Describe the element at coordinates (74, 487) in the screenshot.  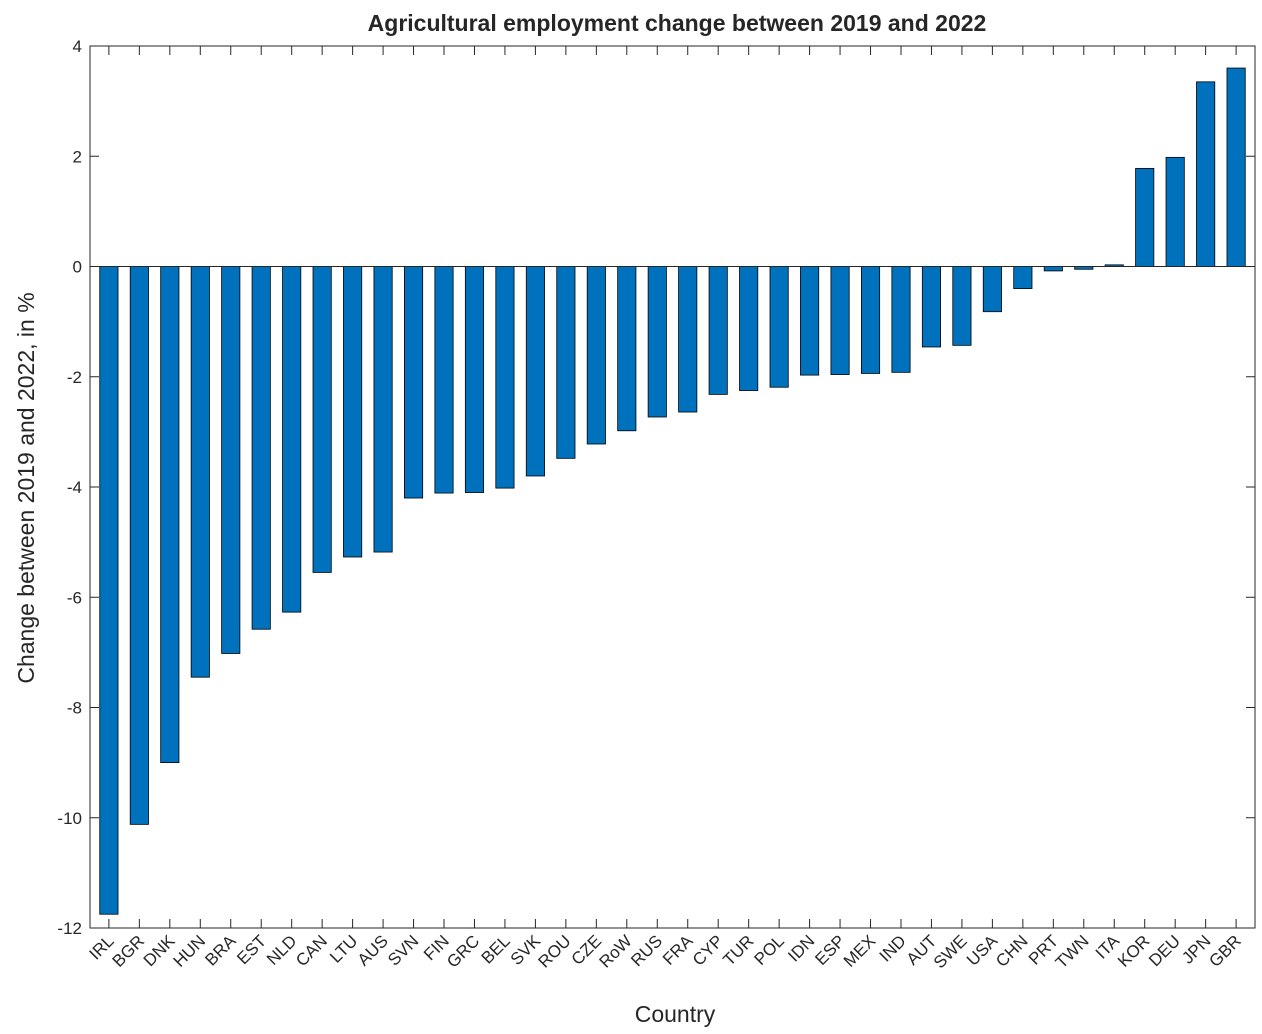
I see `y-tick-label: -4` at that location.